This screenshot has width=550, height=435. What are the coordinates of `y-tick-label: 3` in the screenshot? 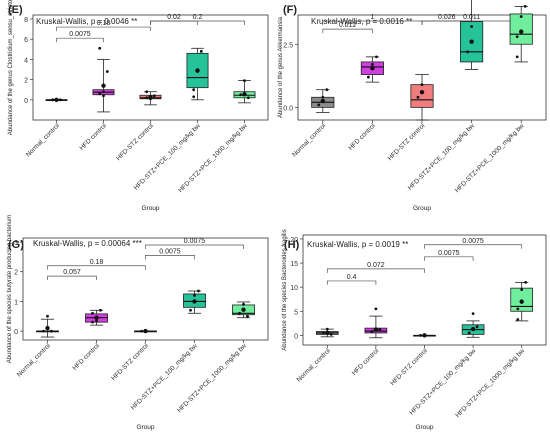 It's located at (16, 243).